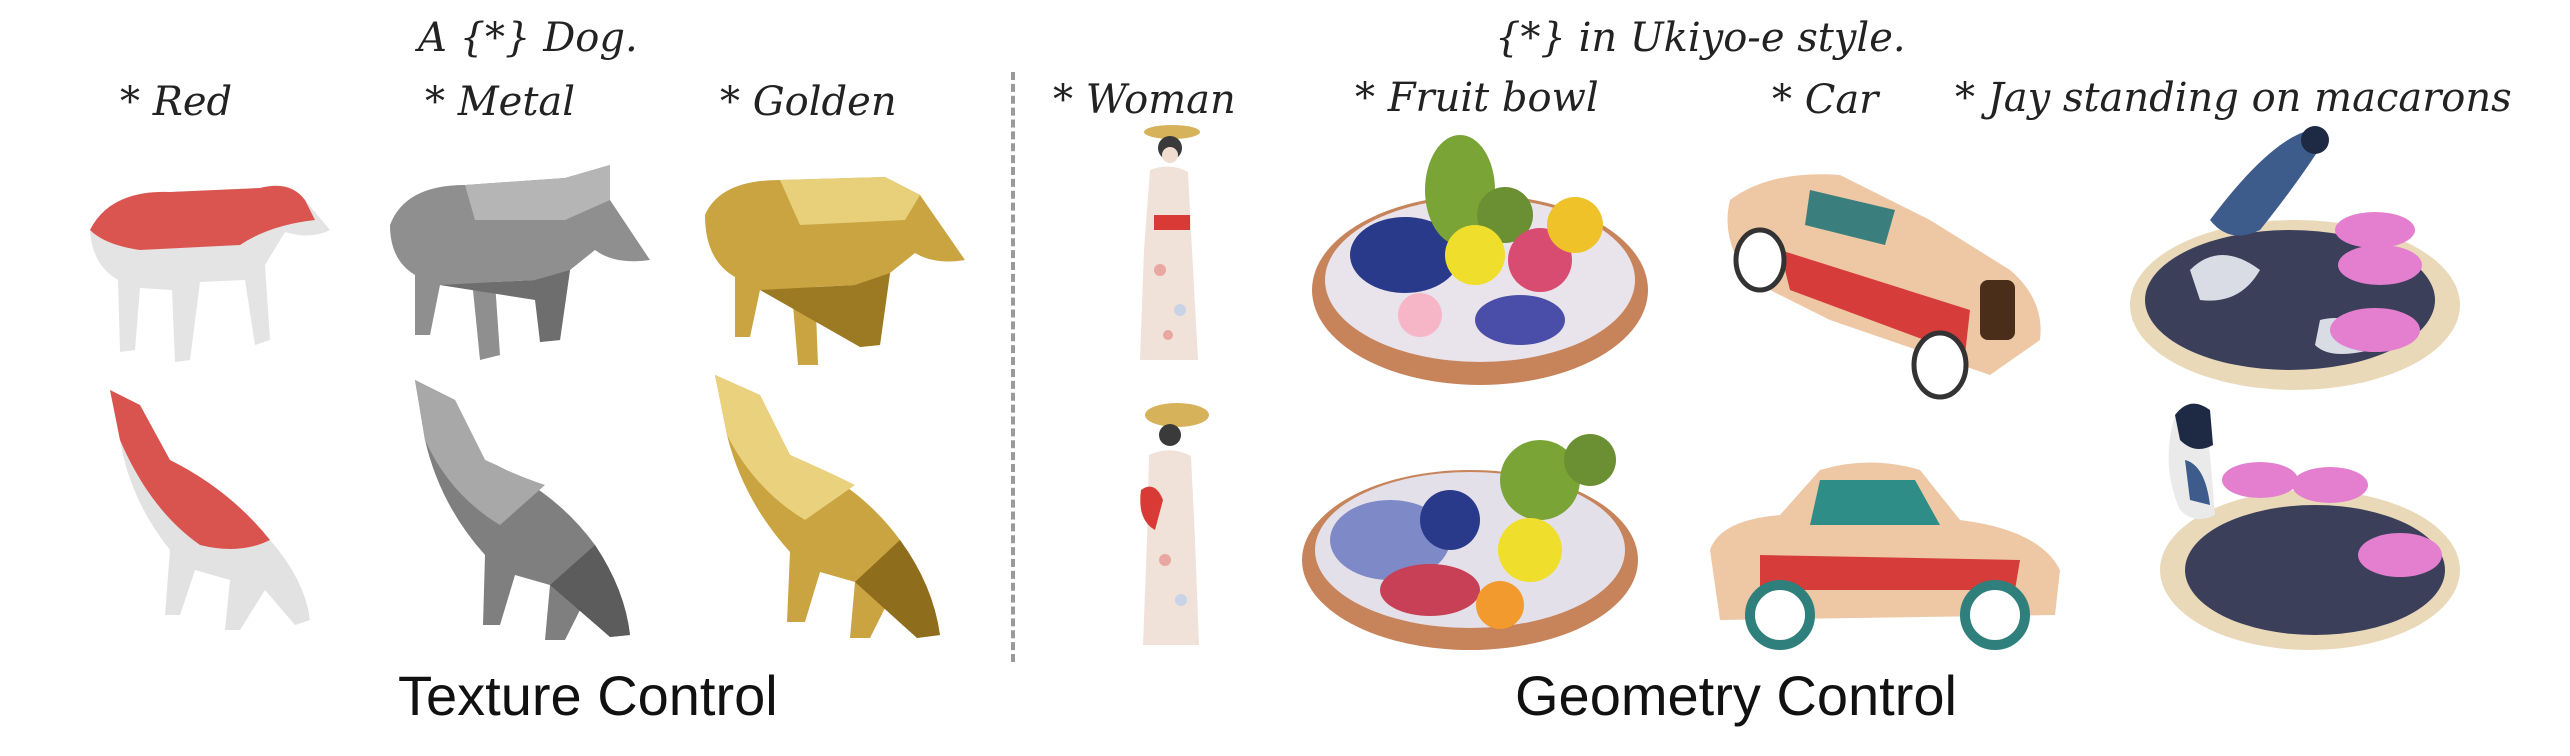 This screenshot has width=2570, height=756. I want to click on label-car: * Car, so click(1825, 100).